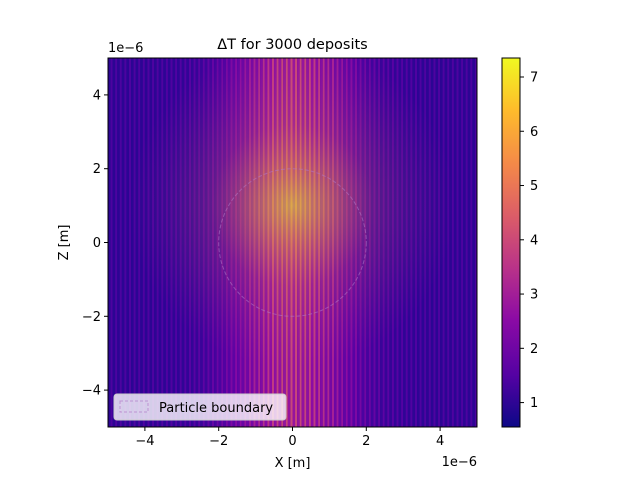 The width and height of the screenshot is (640, 480). Describe the element at coordinates (64, 243) in the screenshot. I see `y-axis-label: Z [m]` at that location.